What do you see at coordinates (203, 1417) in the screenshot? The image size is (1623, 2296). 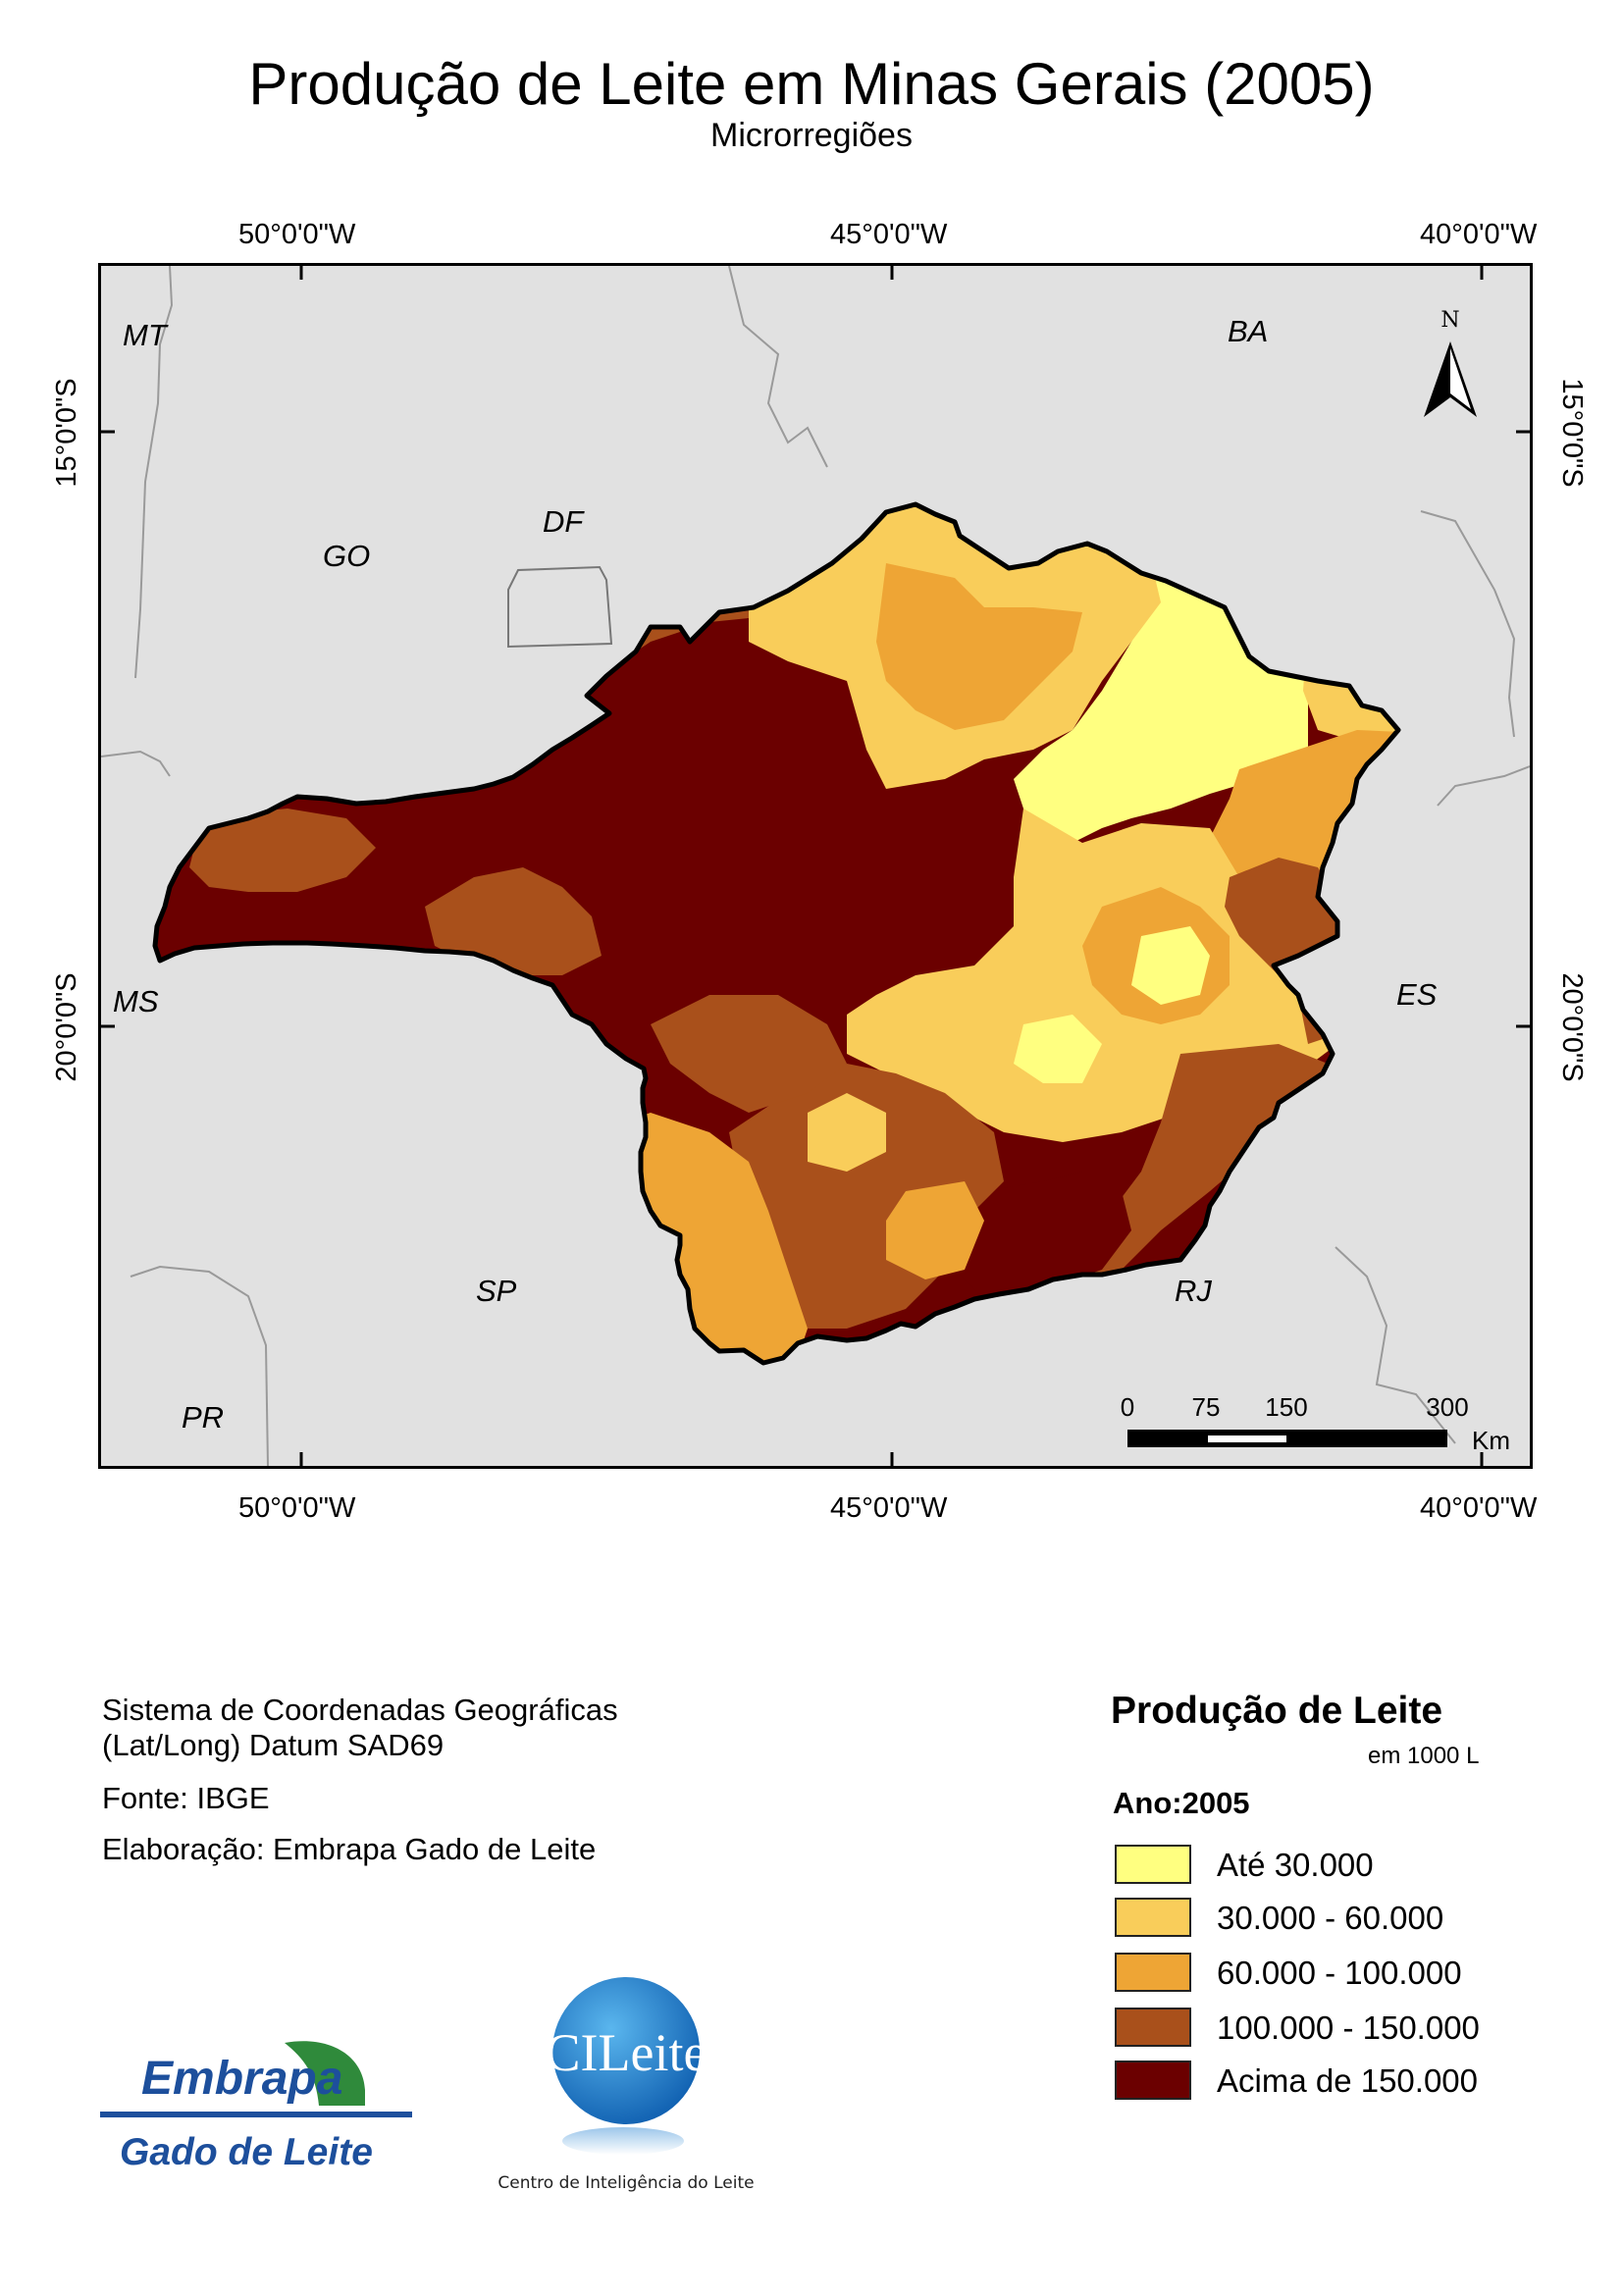 I see `state-label-pr: PR` at bounding box center [203, 1417].